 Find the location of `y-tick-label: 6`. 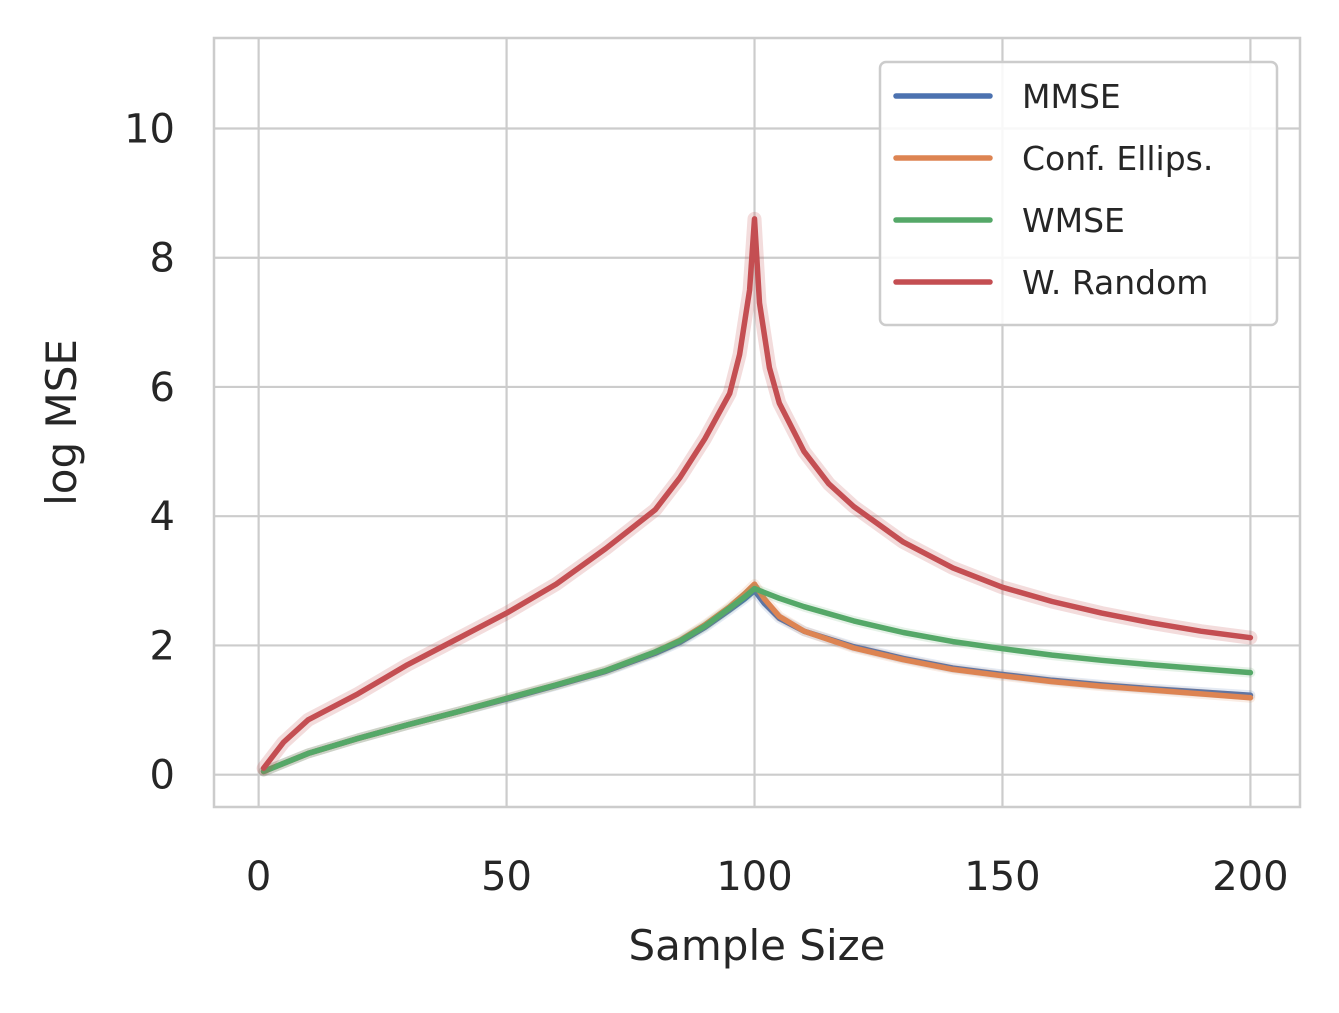

y-tick-label: 6 is located at coordinates (162, 388).